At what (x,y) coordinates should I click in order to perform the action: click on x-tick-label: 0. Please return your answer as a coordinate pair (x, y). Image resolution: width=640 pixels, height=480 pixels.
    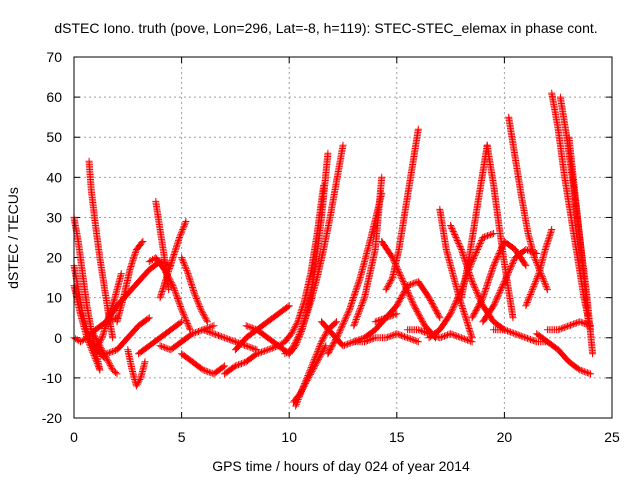
    Looking at the image, I should click on (74, 437).